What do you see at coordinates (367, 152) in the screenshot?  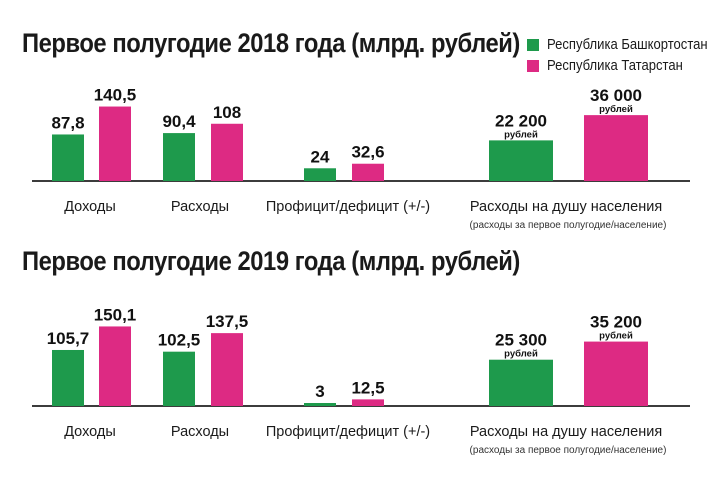 I see `data-label-tatarstan-2: 32,6` at bounding box center [367, 152].